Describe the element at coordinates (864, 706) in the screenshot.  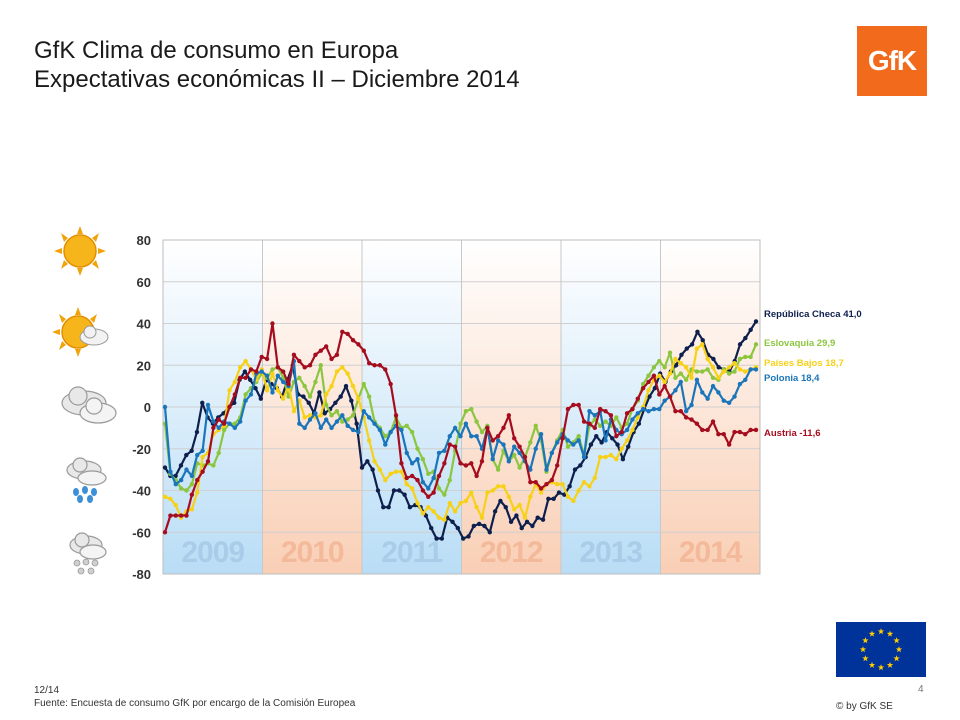
I see `copyright: © by GfK SE` at that location.